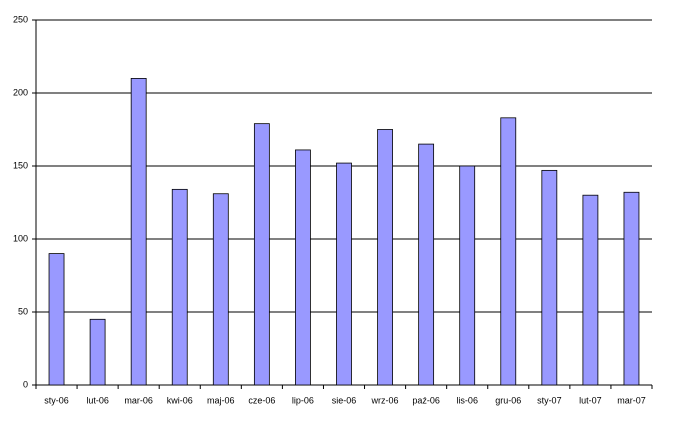 This screenshot has height=426, width=678. What do you see at coordinates (25, 384) in the screenshot?
I see `y-tick-label: 0` at bounding box center [25, 384].